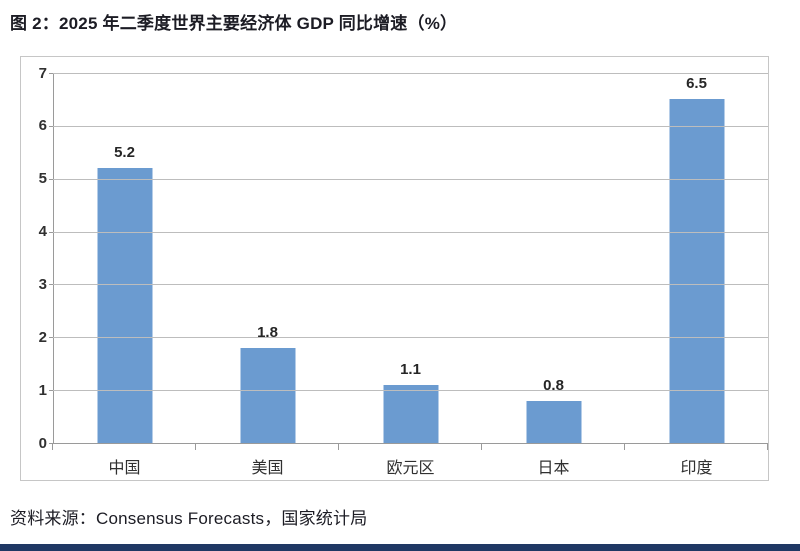 The image size is (800, 551). What do you see at coordinates (42, 126) in the screenshot?
I see `y-tick-label: 6` at bounding box center [42, 126].